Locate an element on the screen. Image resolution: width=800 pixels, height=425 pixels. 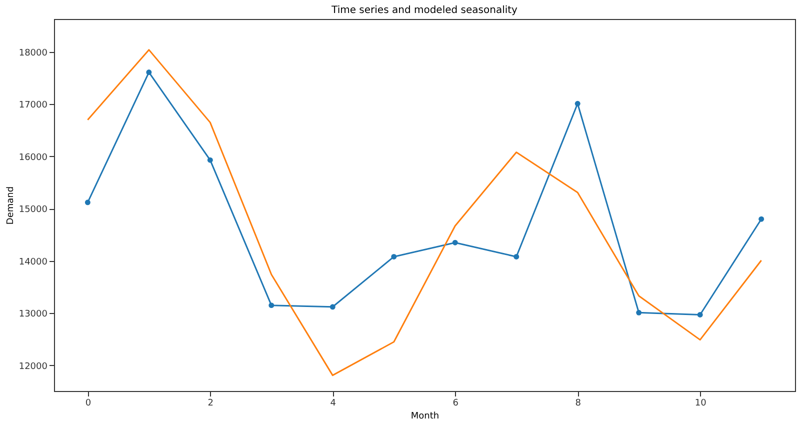
y-tick-label: 14000 is located at coordinates (33, 262).